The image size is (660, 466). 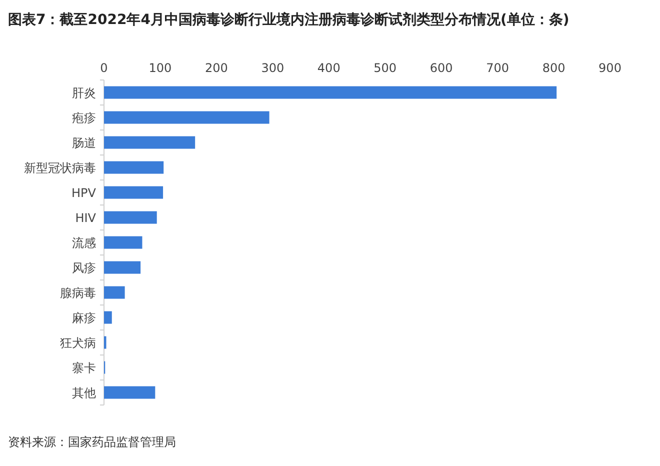 What do you see at coordinates (84, 243) in the screenshot?
I see `y-tick-label: 流感` at bounding box center [84, 243].